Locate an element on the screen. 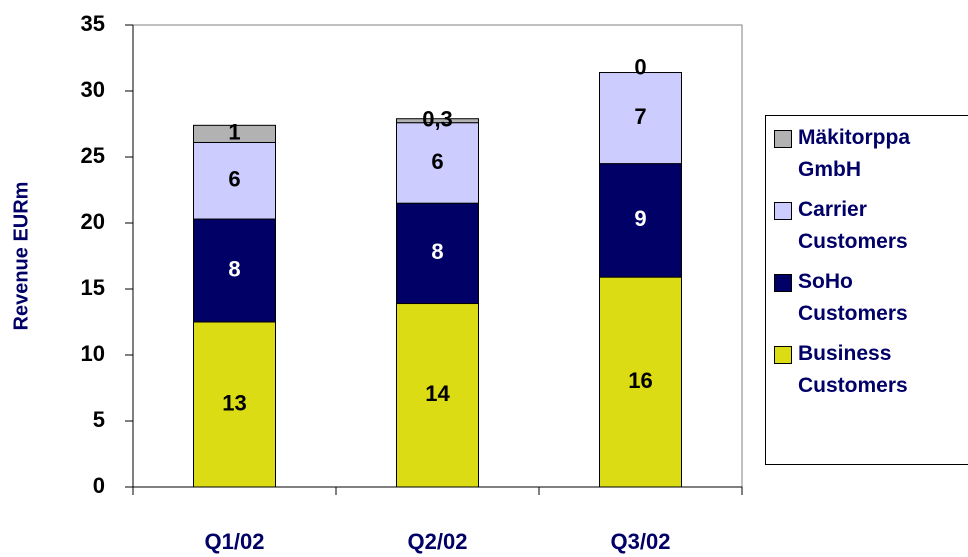  data-label: 1 is located at coordinates (234, 132).